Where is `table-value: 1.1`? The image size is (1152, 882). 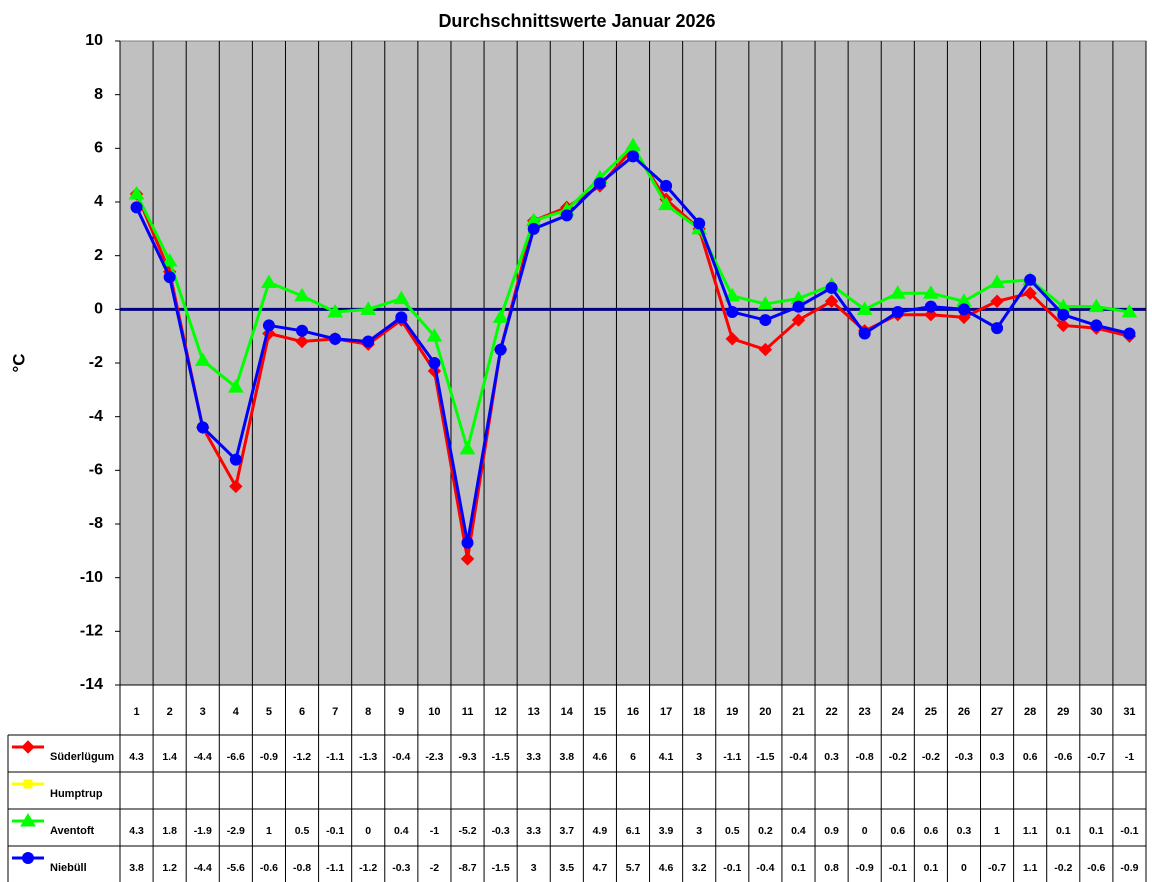 table-value: 1.1 is located at coordinates (1030, 831).